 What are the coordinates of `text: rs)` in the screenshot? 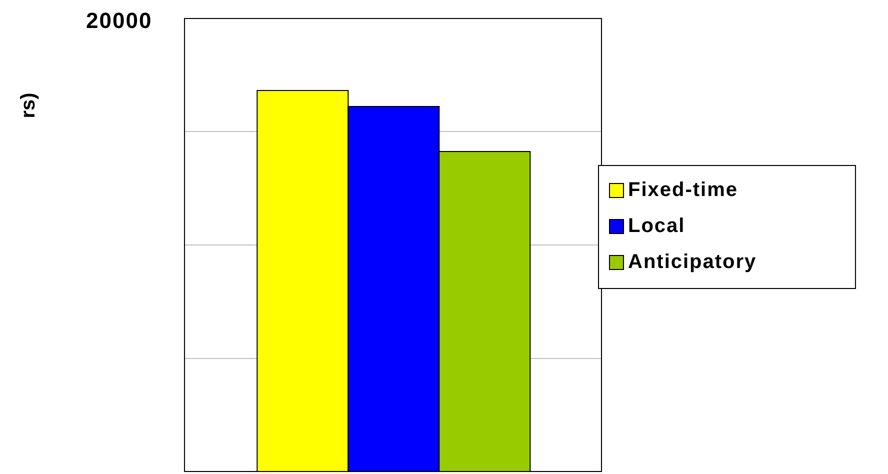 It's located at (28, 105).